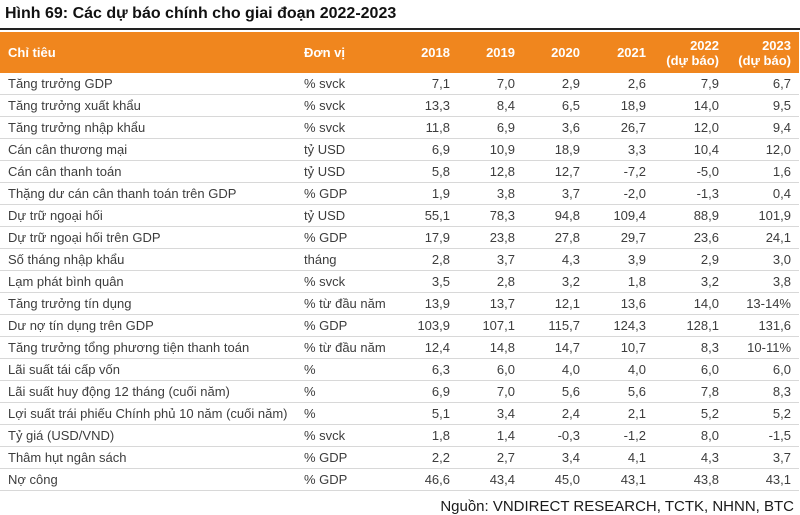  Describe the element at coordinates (427, 105) in the screenshot. I see `cell-value: 13,3` at that location.